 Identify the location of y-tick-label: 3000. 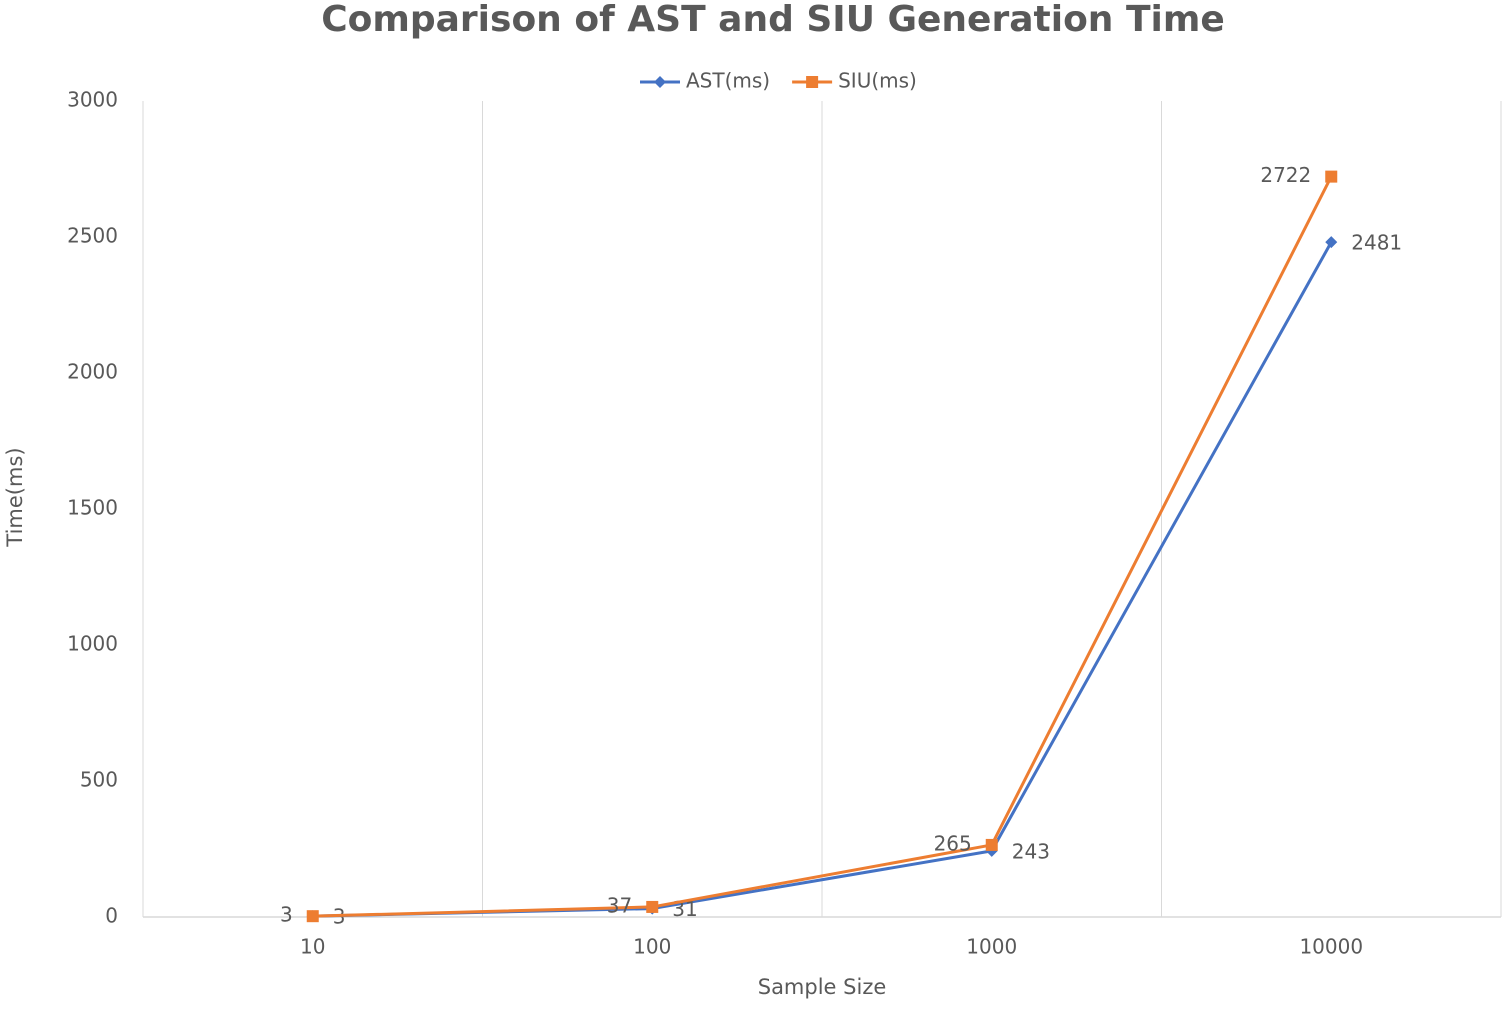
(92, 100).